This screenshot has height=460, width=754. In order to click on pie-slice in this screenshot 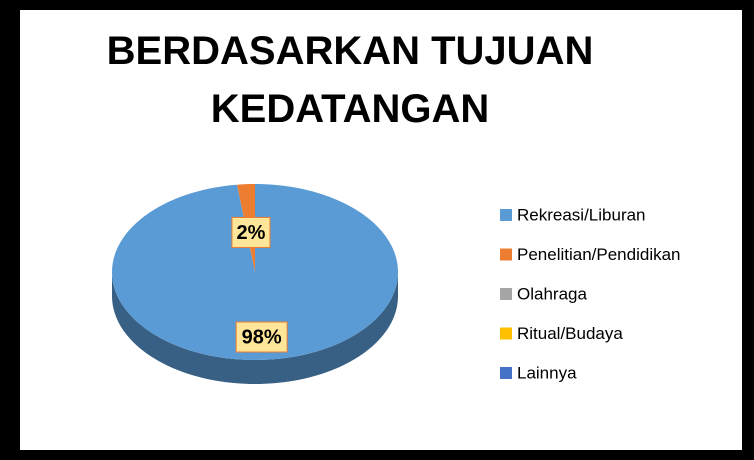, I will do `click(255, 272)`.